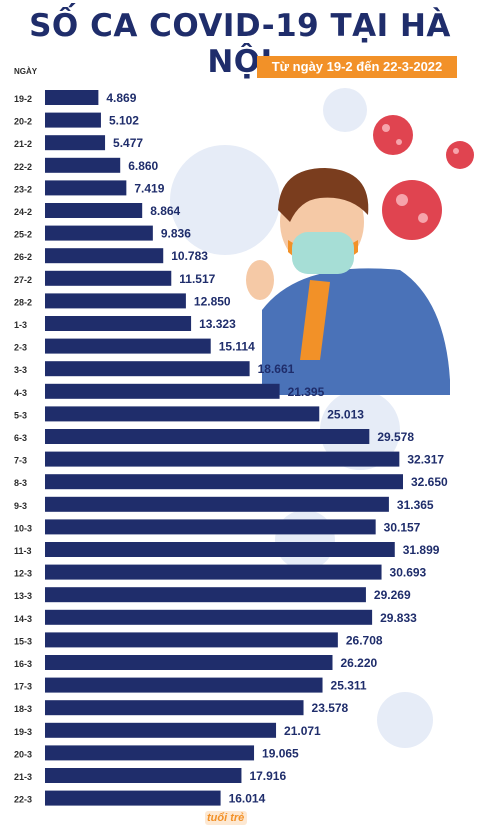 Image resolution: width=480 pixels, height=836 pixels. I want to click on value-label: 5.102, so click(124, 121).